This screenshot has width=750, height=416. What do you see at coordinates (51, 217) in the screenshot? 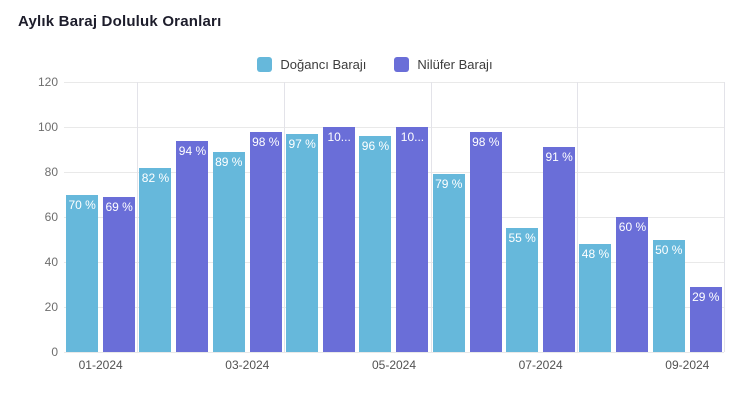
I see `y-axis-tick-label: 60` at bounding box center [51, 217].